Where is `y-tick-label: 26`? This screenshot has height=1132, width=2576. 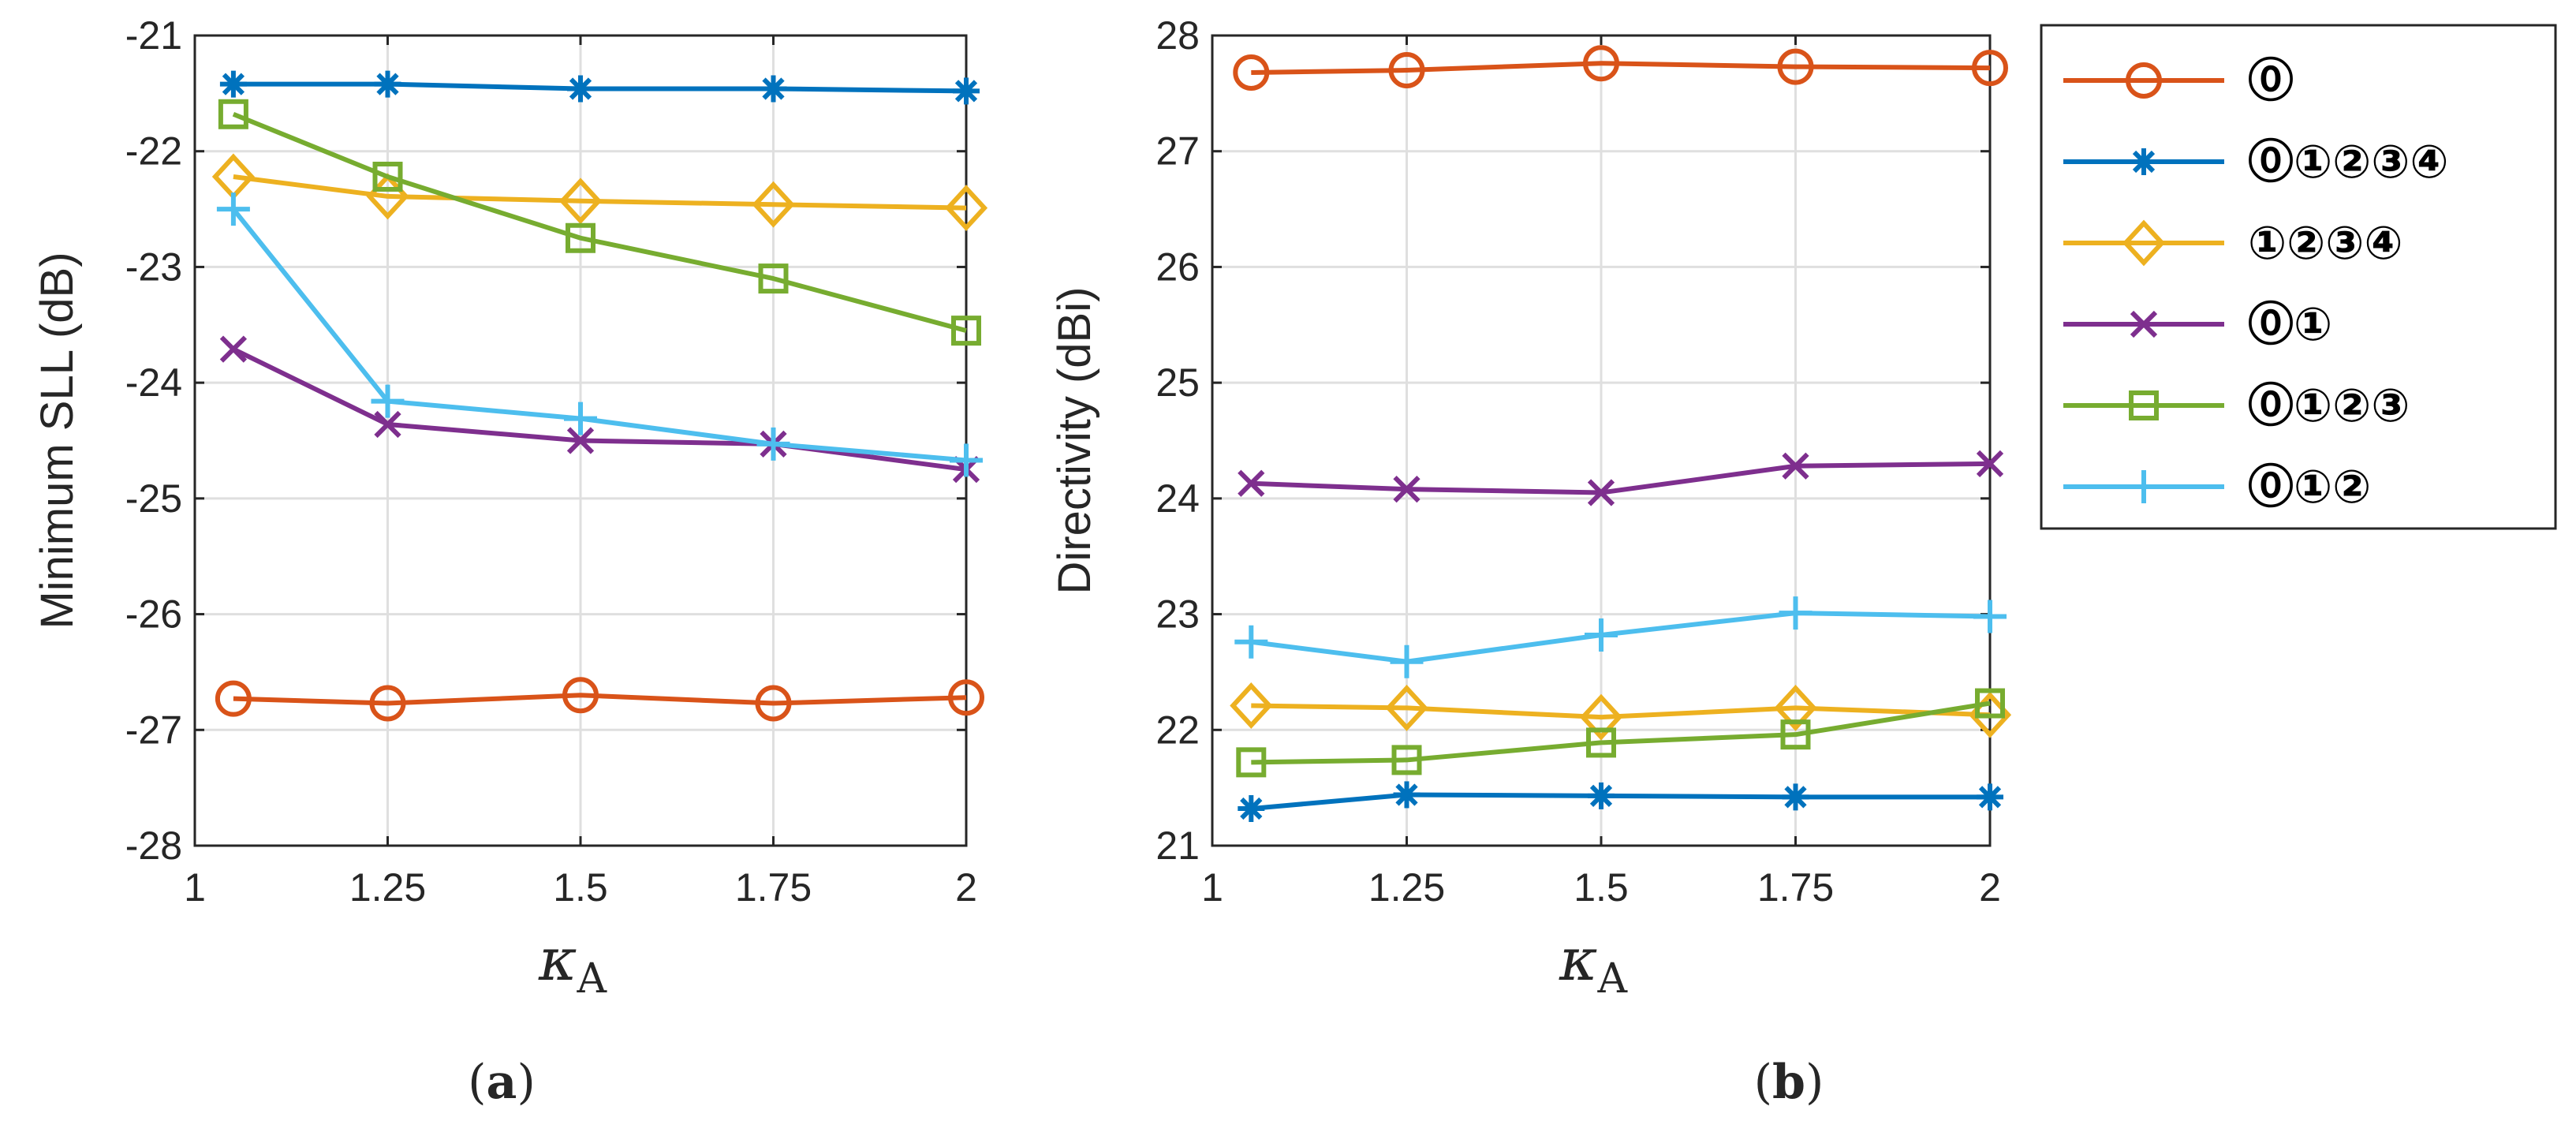 y-tick-label: 26 is located at coordinates (1177, 267).